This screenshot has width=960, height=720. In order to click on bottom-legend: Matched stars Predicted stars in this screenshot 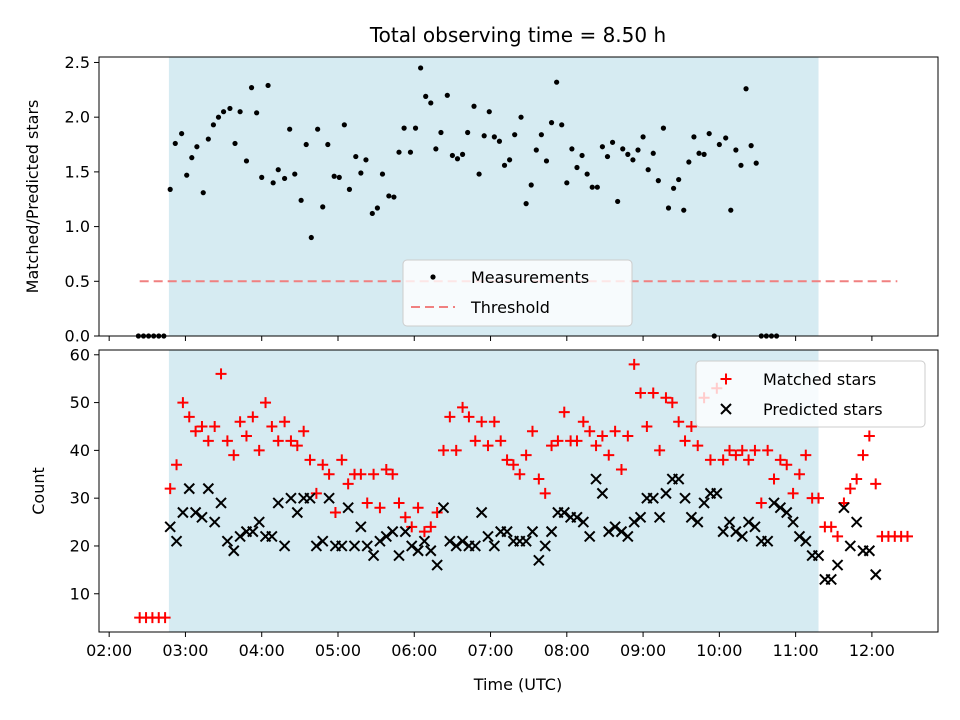, I will do `click(810, 394)`.